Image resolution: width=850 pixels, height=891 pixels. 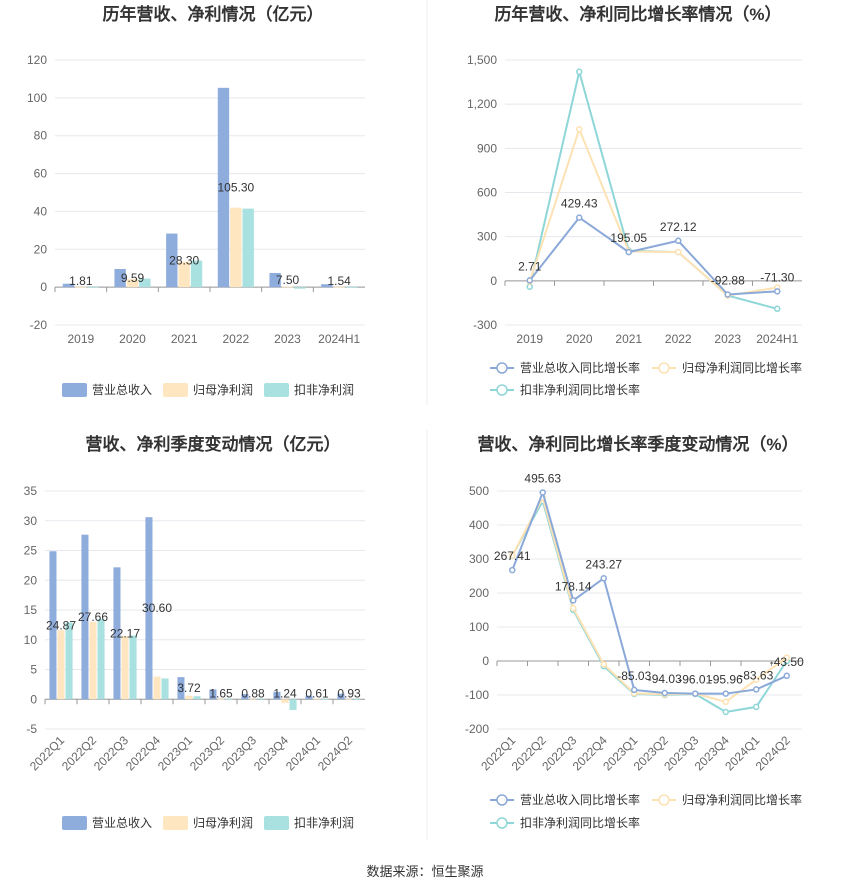 What do you see at coordinates (31, 551) in the screenshot?
I see `y-tick-label: 25` at bounding box center [31, 551].